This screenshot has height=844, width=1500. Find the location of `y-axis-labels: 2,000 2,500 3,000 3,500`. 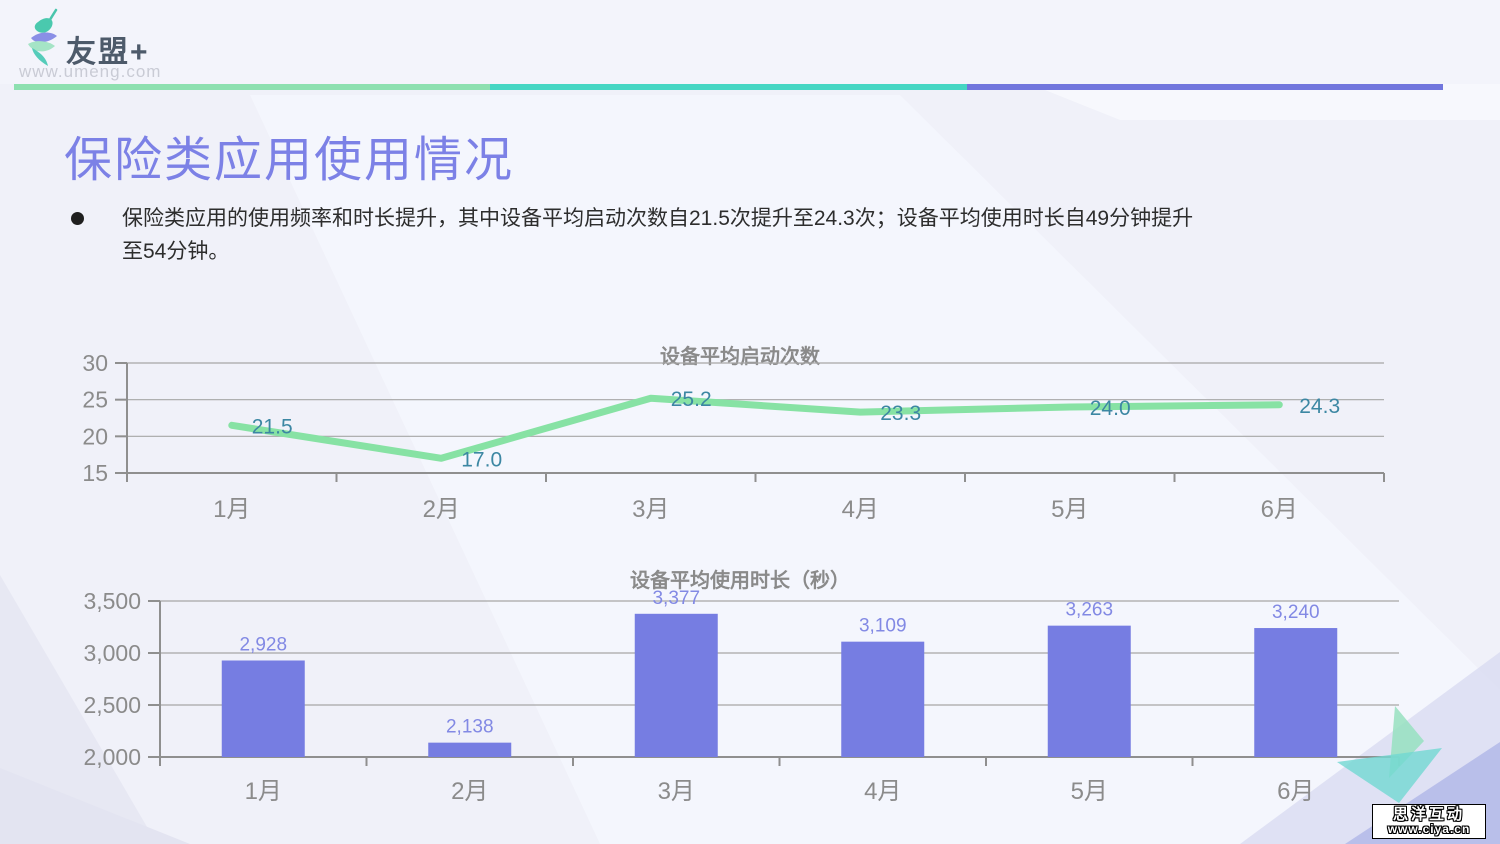

y-axis-labels: 2,000 2,500 3,000 3,500 is located at coordinates (112, 679).